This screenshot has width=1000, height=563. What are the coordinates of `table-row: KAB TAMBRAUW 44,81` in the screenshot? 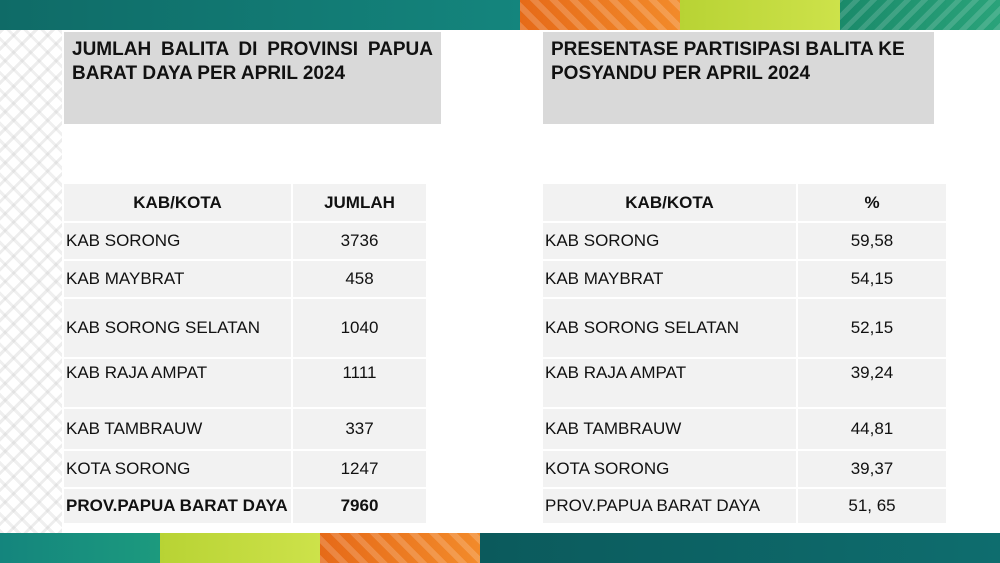 It's located at (744, 429).